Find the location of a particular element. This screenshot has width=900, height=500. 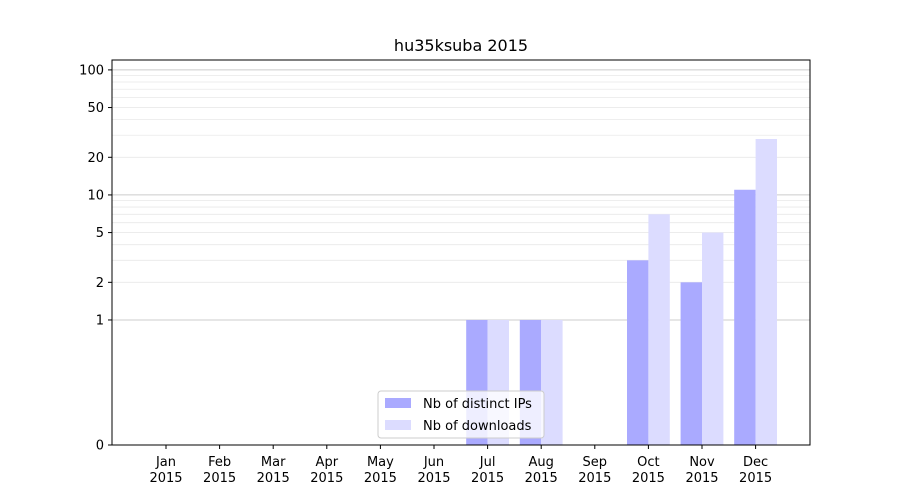

x-tick-label-month: Mar is located at coordinates (273, 462).